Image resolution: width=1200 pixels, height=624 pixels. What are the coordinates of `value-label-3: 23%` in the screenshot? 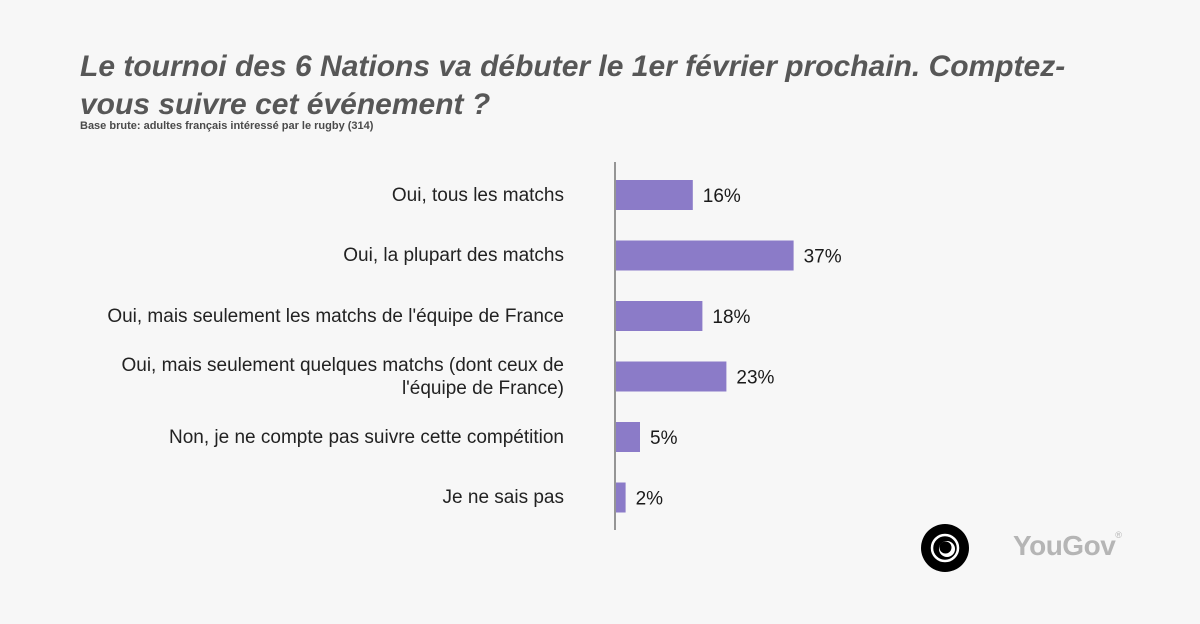 It's located at (755, 378).